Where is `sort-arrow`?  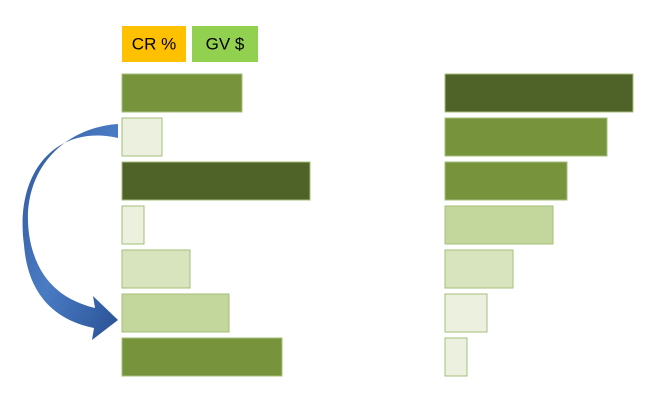 sort-arrow is located at coordinates (70, 232).